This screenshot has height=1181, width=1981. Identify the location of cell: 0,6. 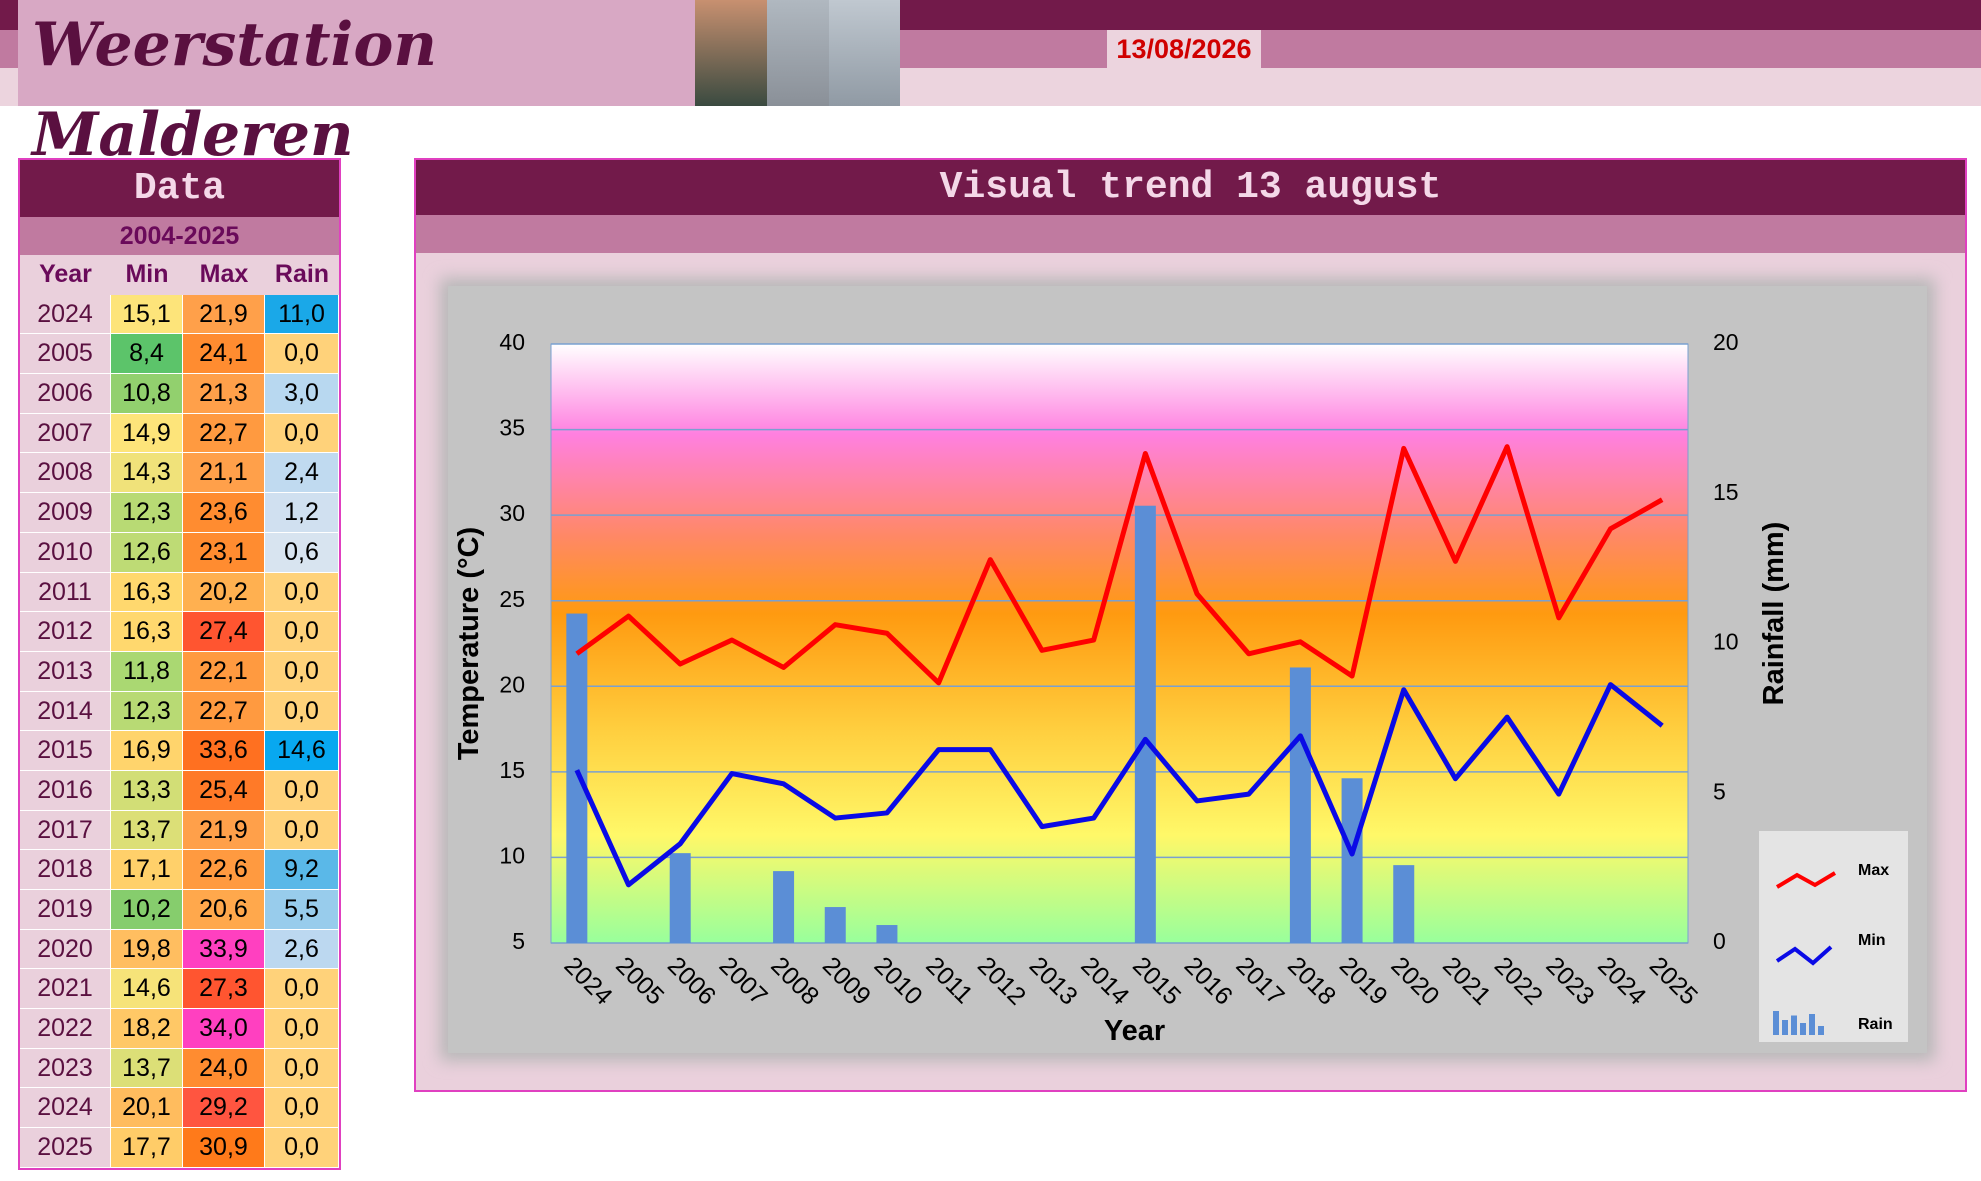
(302, 552).